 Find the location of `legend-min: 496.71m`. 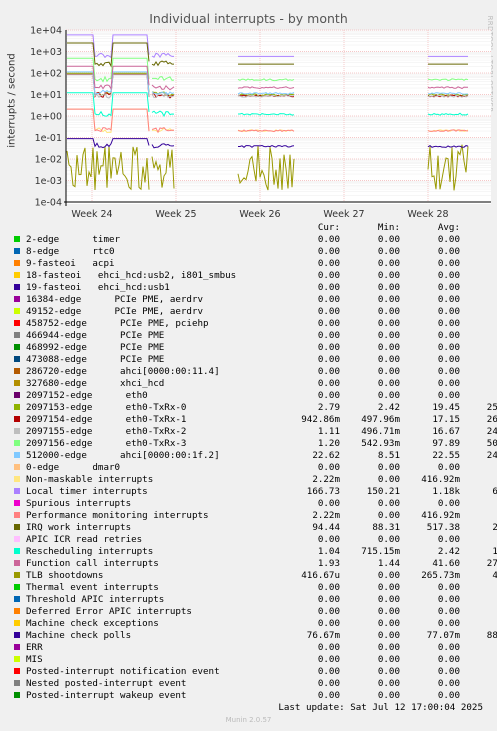

legend-min: 496.71m is located at coordinates (380, 431).